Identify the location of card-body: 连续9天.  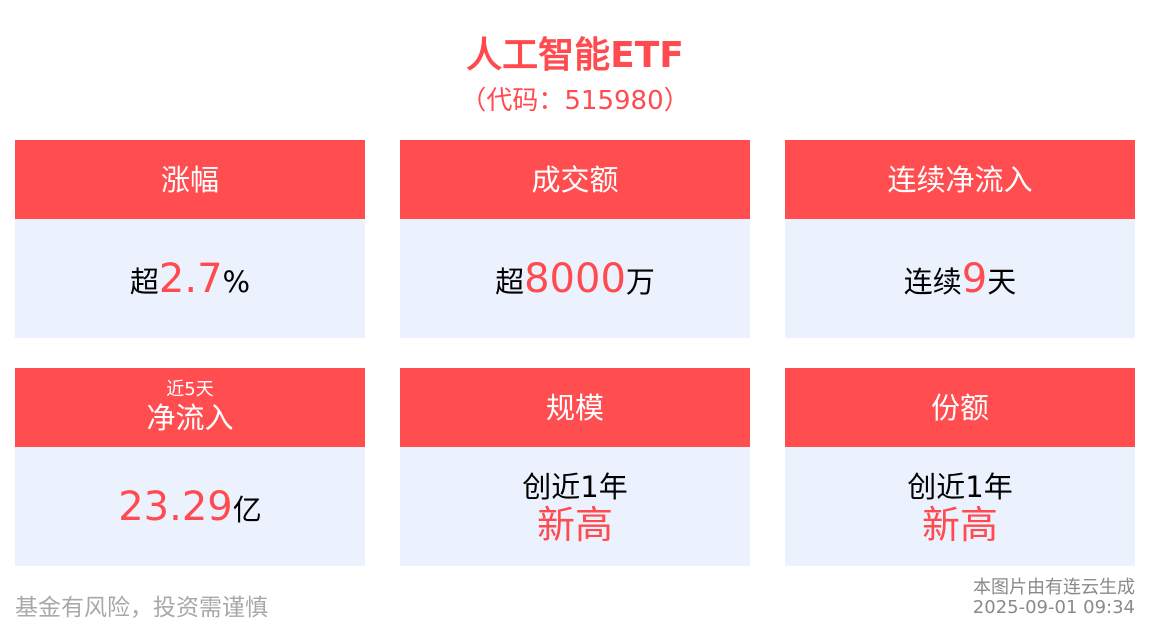
(960, 278).